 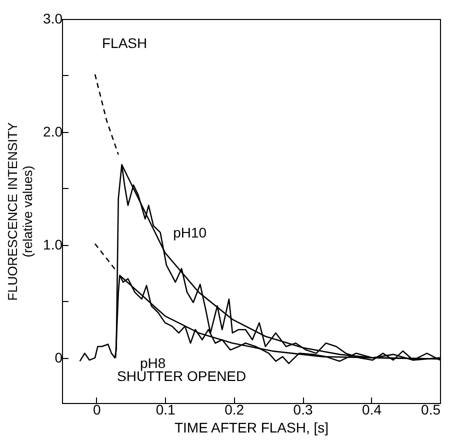 What do you see at coordinates (58, 357) in the screenshot?
I see `y-tick-label: 0` at bounding box center [58, 357].